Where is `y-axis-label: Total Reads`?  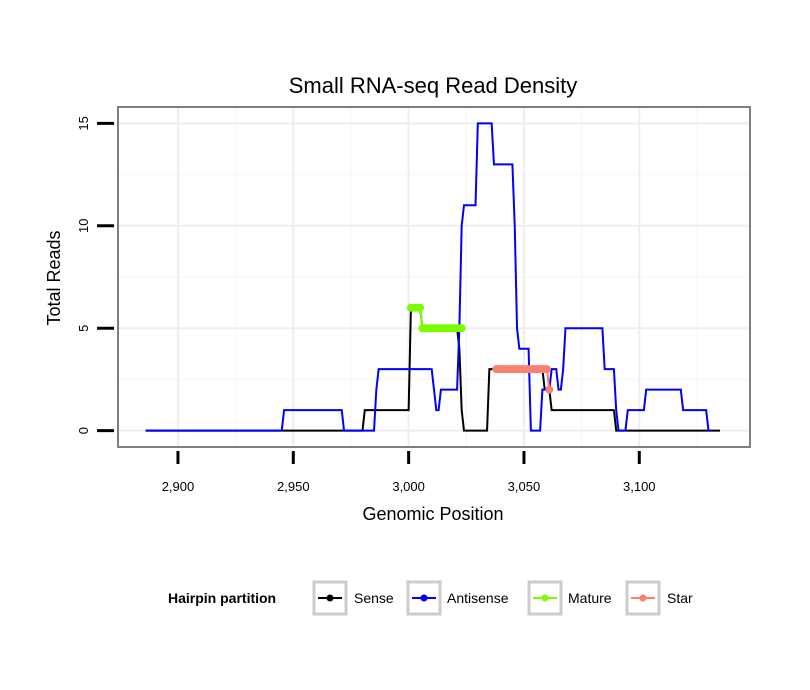
y-axis-label: Total Reads is located at coordinates (54, 277).